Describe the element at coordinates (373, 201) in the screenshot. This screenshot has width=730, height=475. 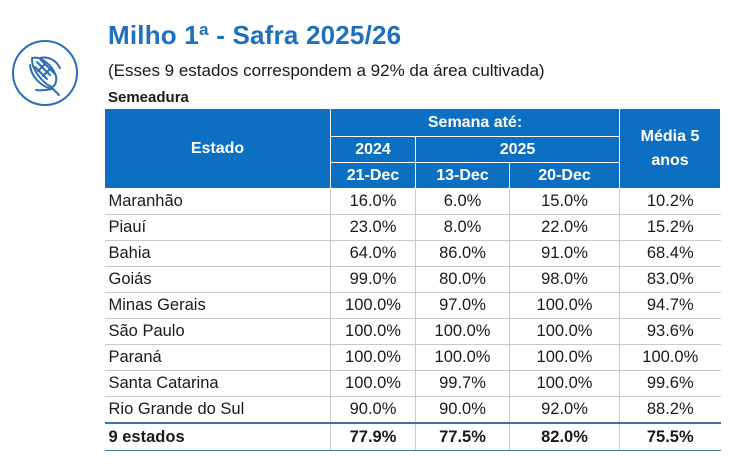
I see `cell-2024: 16.0%` at that location.